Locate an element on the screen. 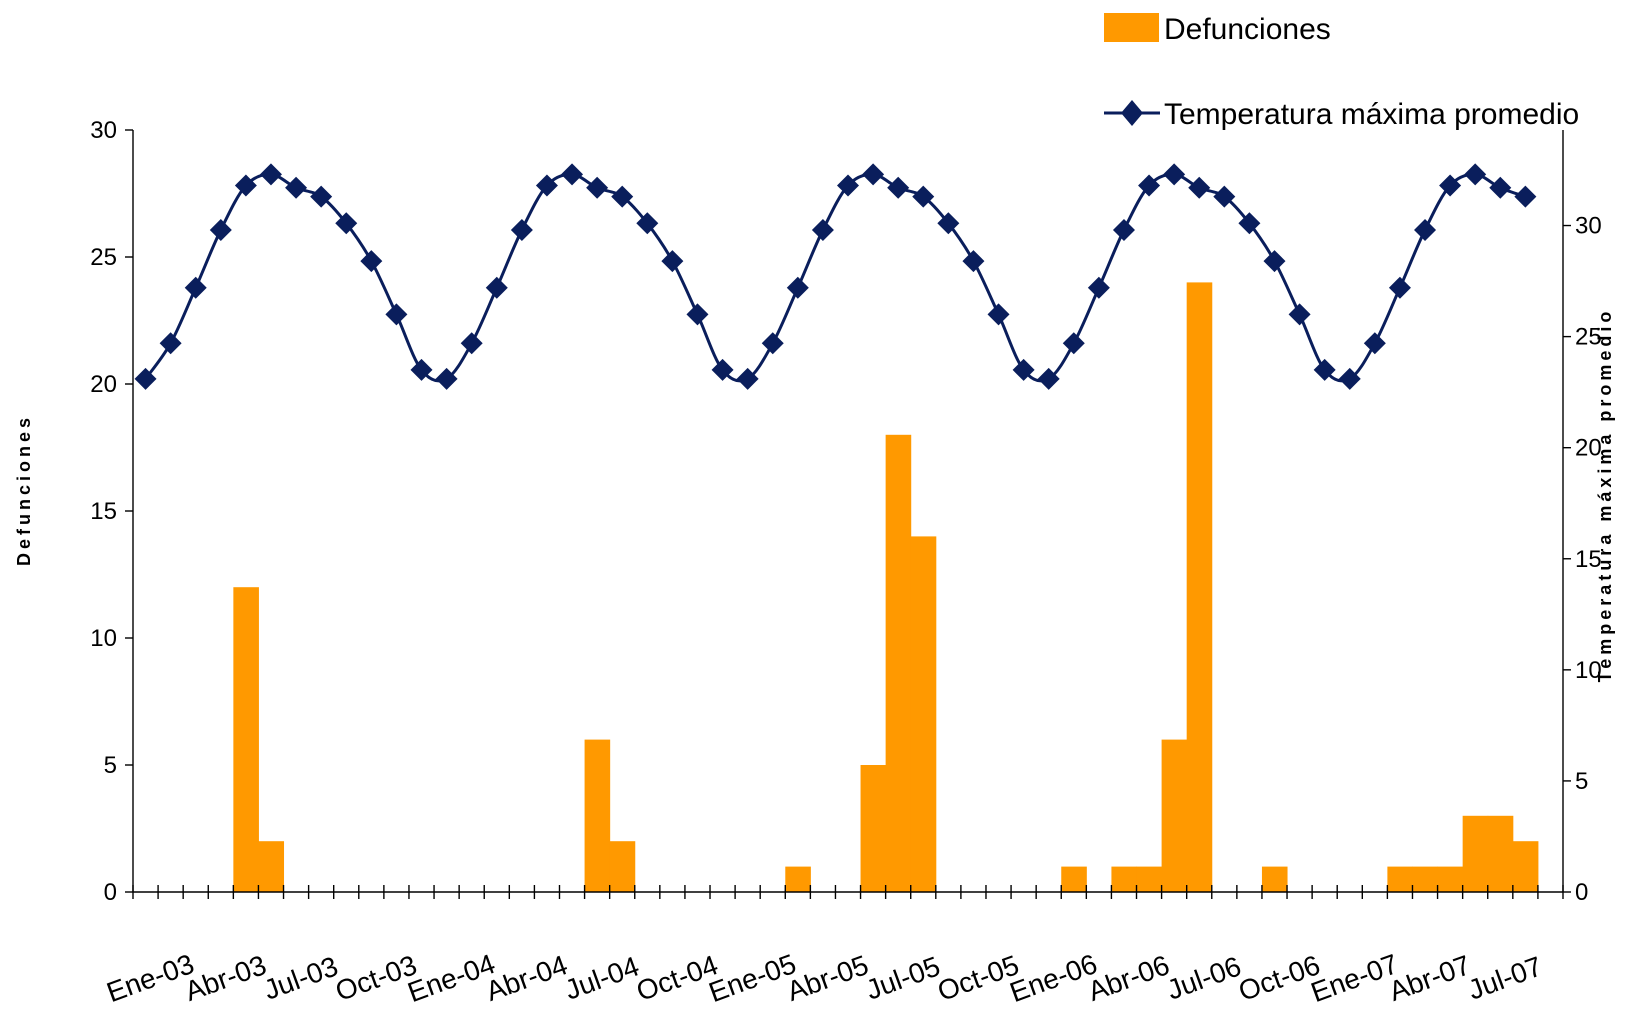  x-tick-label: Jul-07 is located at coordinates (1505, 977).